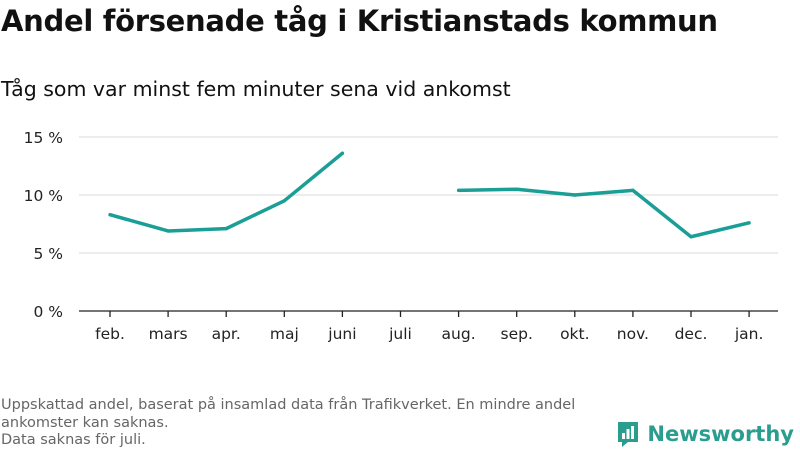 The image size is (800, 450). What do you see at coordinates (43, 196) in the screenshot?
I see `y-tick-label: 10 %` at bounding box center [43, 196].